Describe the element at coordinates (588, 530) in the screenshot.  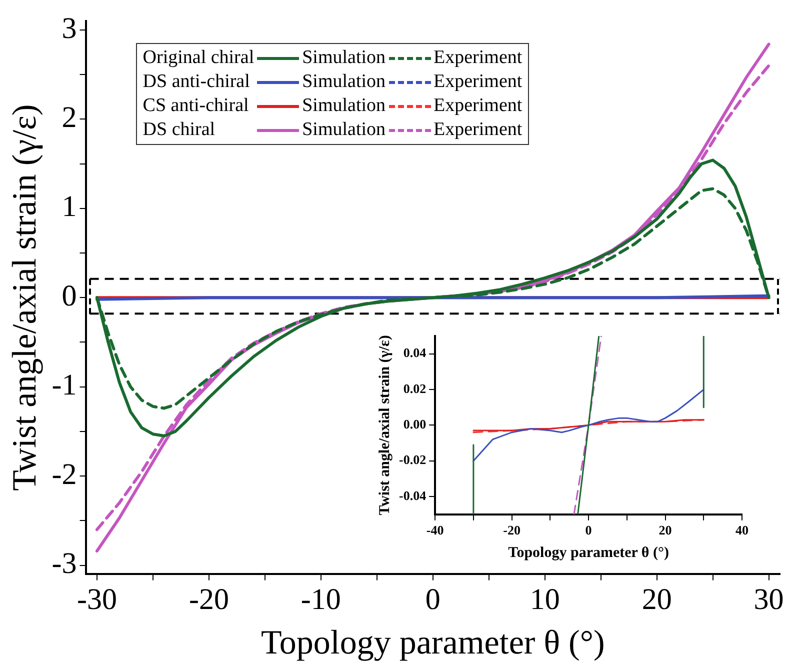
I see `x-tick-label: 0` at that location.